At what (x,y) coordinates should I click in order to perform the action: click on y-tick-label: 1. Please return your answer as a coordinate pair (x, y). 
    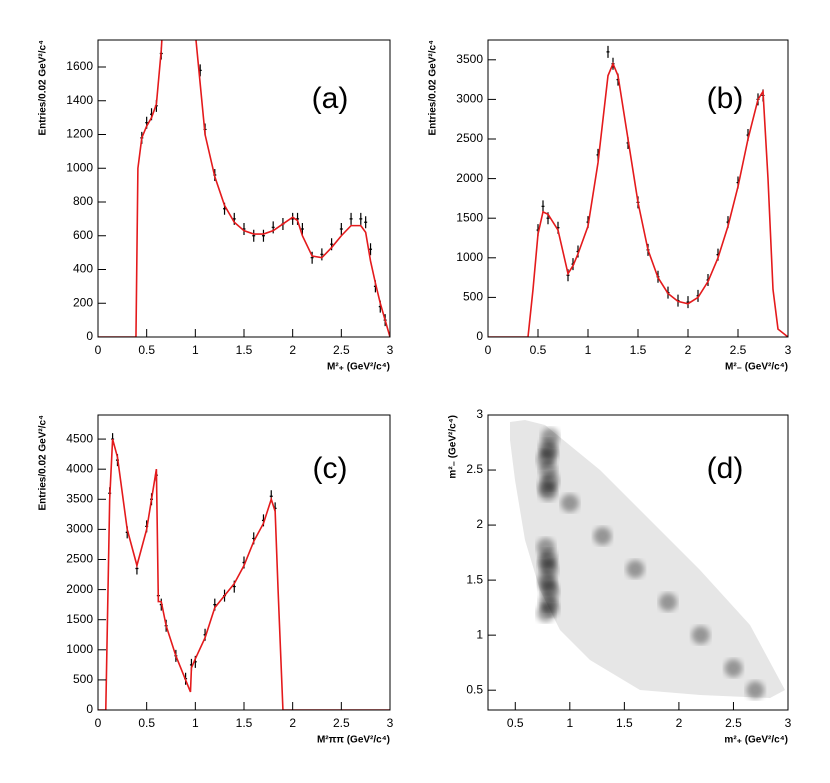
    Looking at the image, I should click on (479, 634).